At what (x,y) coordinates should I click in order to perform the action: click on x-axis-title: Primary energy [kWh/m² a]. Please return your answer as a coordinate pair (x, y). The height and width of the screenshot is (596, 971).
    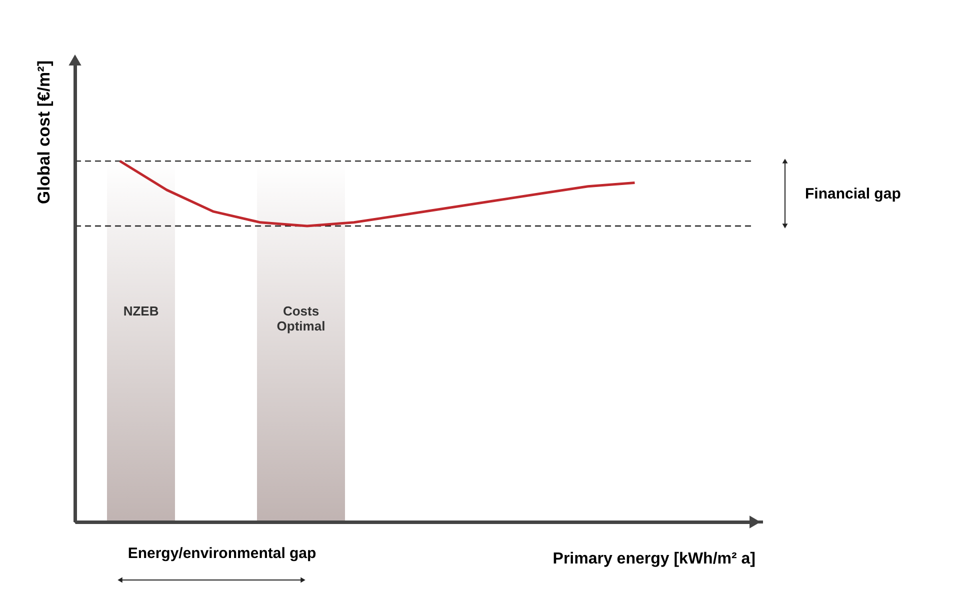
    Looking at the image, I should click on (654, 559).